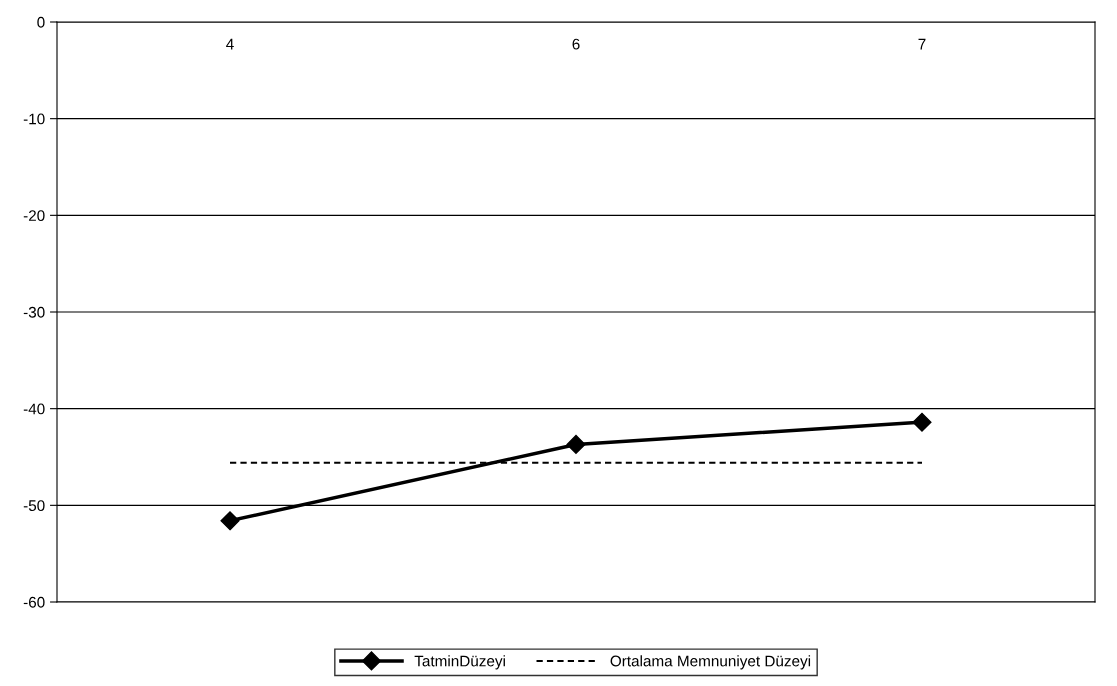 This screenshot has height=686, width=1117. What do you see at coordinates (459, 662) in the screenshot?
I see `legend-label: TatminDüzeyi` at bounding box center [459, 662].